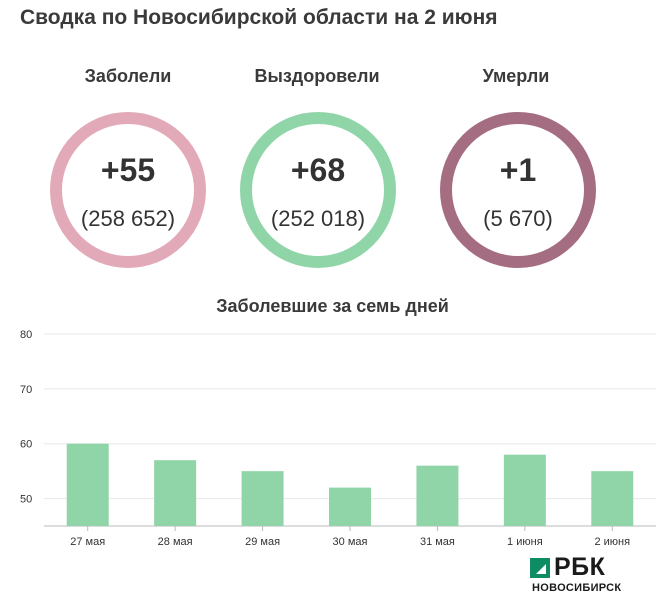 Image resolution: width=665 pixels, height=607 pixels. What do you see at coordinates (262, 542) in the screenshot?
I see `x-tick-label-3: 29 мая` at bounding box center [262, 542].